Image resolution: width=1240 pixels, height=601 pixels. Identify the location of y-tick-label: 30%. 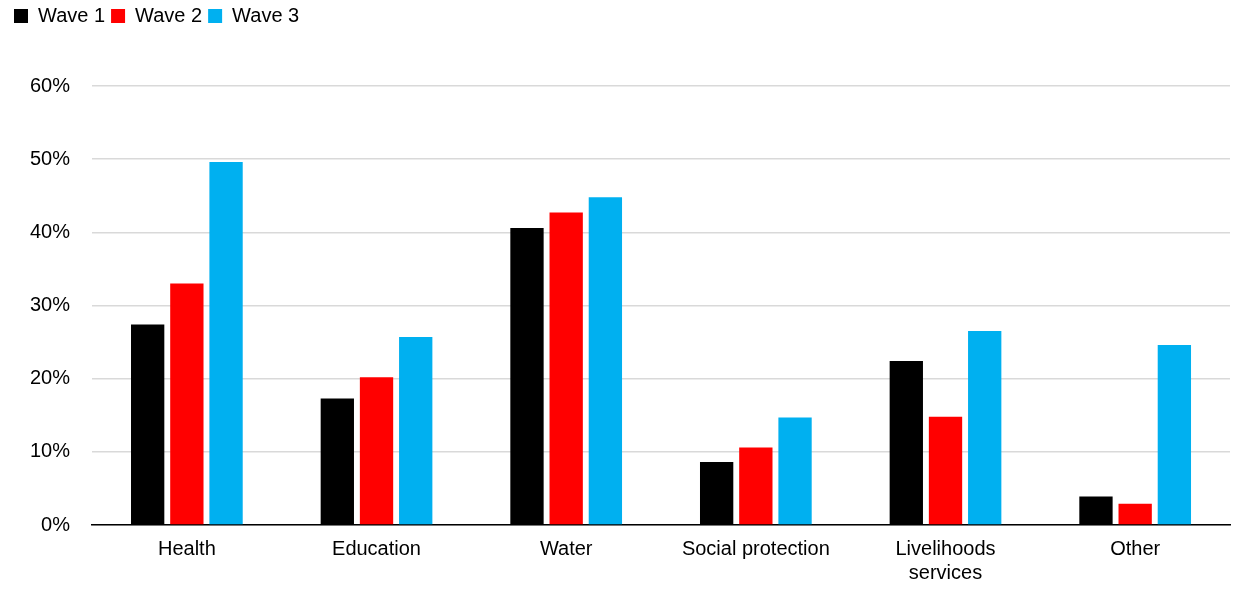
(50, 304).